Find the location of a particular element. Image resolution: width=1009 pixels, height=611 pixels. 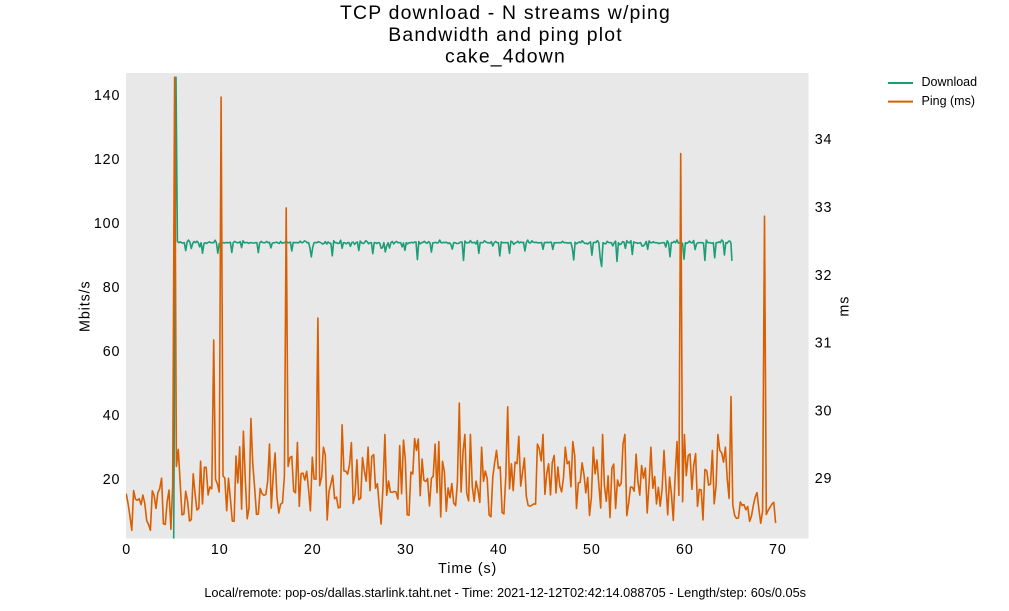

svg-text: 80 is located at coordinates (112, 288).